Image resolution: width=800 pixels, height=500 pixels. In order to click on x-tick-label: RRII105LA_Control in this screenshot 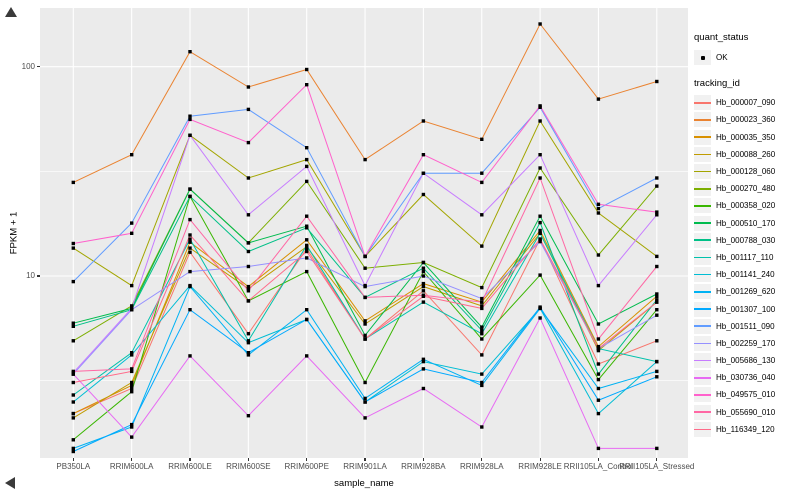, I will do `click(598, 466)`.